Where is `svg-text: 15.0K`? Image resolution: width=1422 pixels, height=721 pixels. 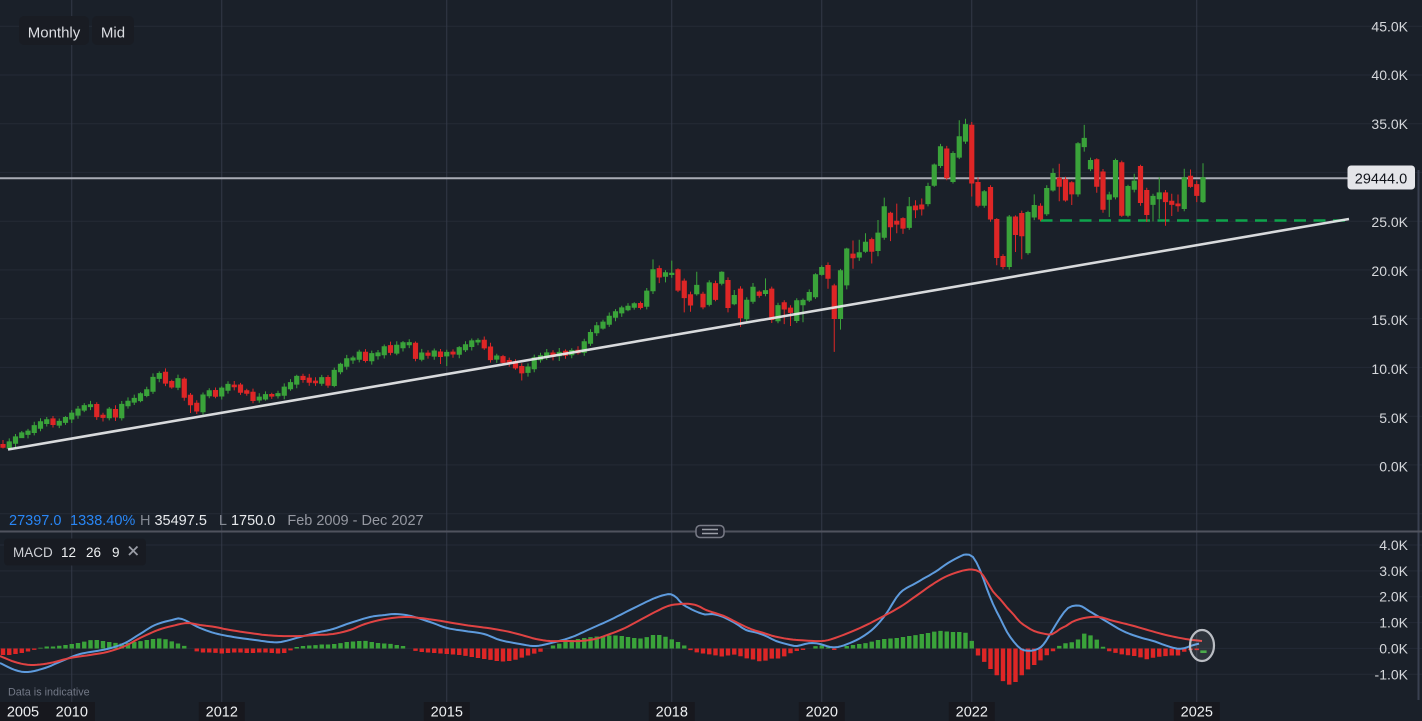 svg-text: 15.0K is located at coordinates (1389, 320).